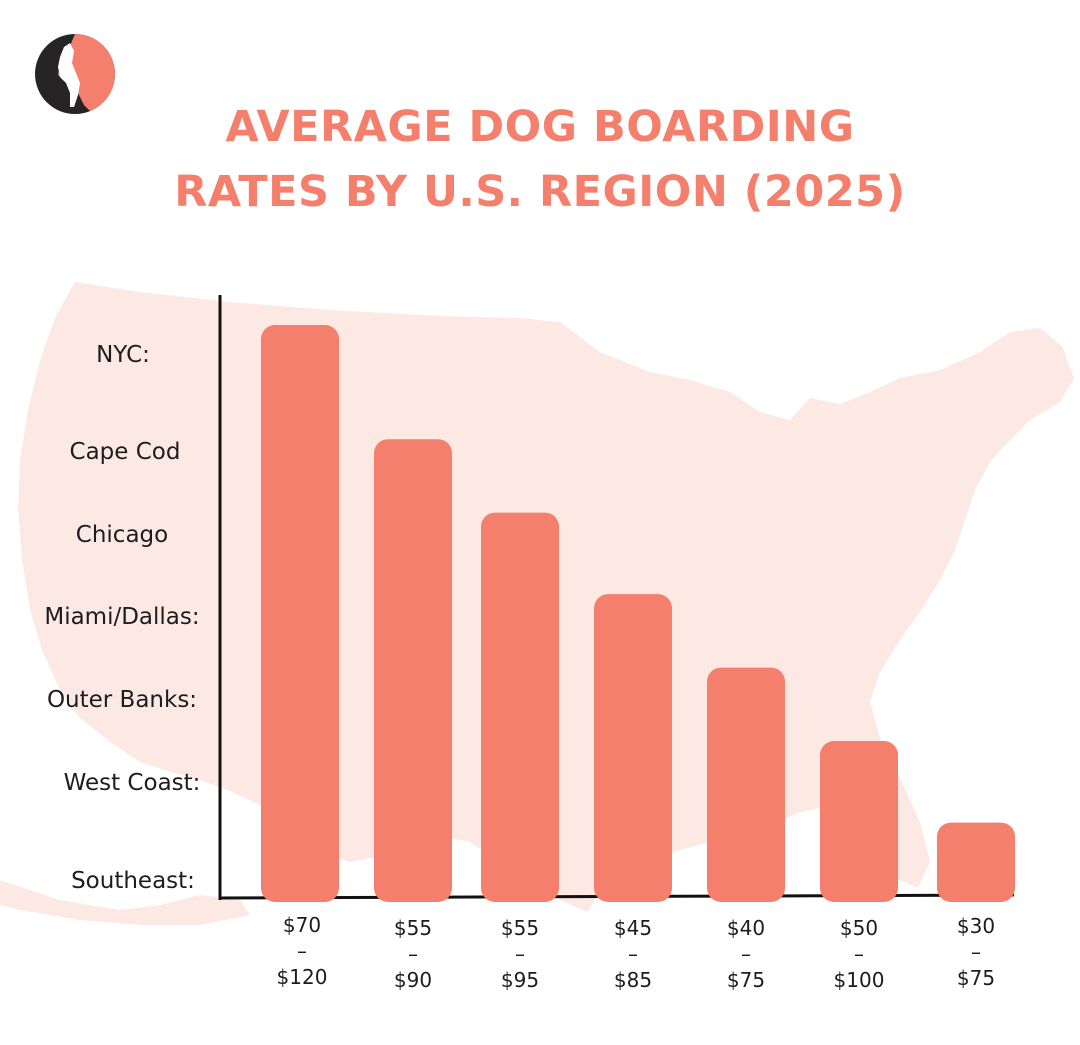 This screenshot has height=1045, width=1080. I want to click on value-label: $120, so click(302, 977).